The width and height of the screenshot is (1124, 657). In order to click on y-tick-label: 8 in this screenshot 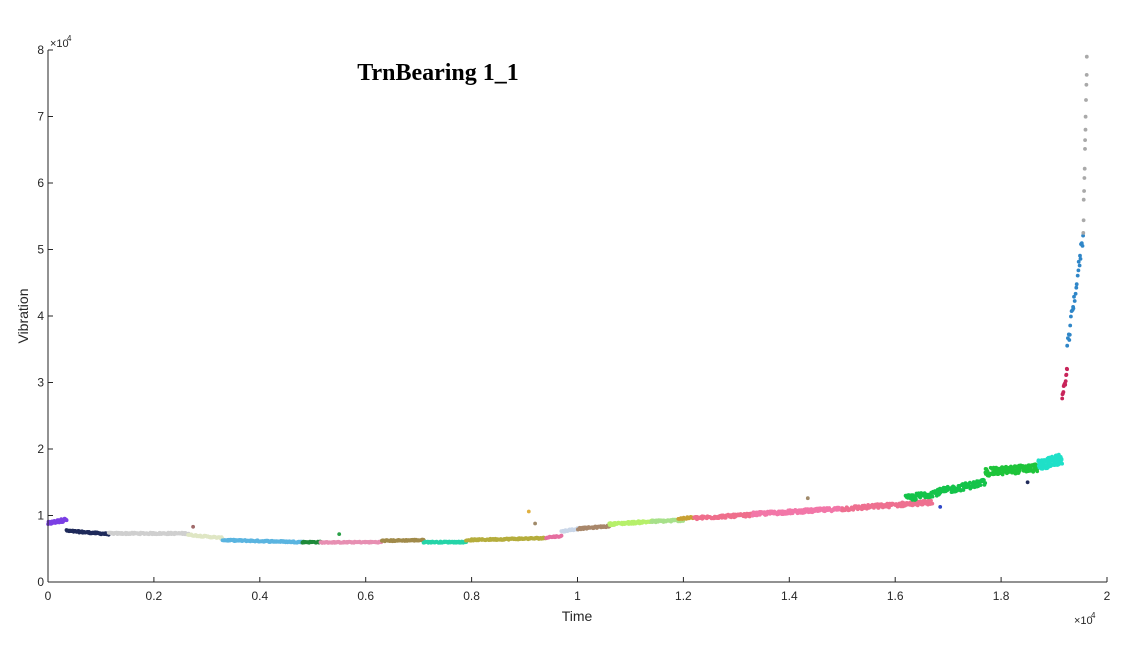, I will do `click(40, 50)`.